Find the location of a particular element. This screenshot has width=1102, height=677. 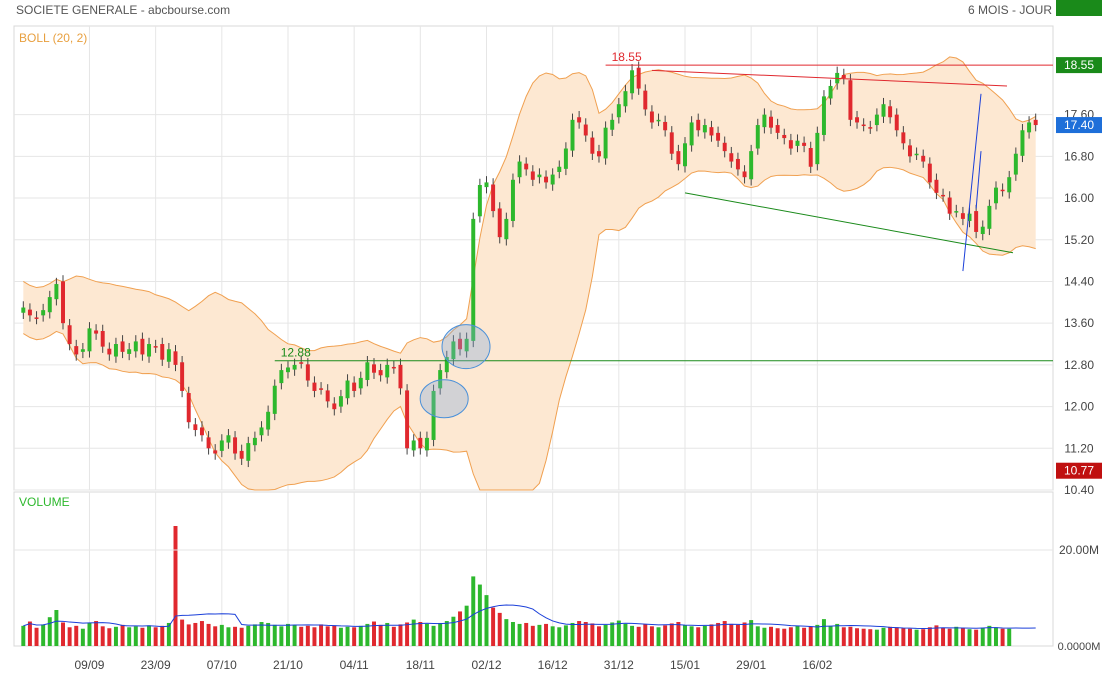

x-tick-label: 29/01 is located at coordinates (751, 665).